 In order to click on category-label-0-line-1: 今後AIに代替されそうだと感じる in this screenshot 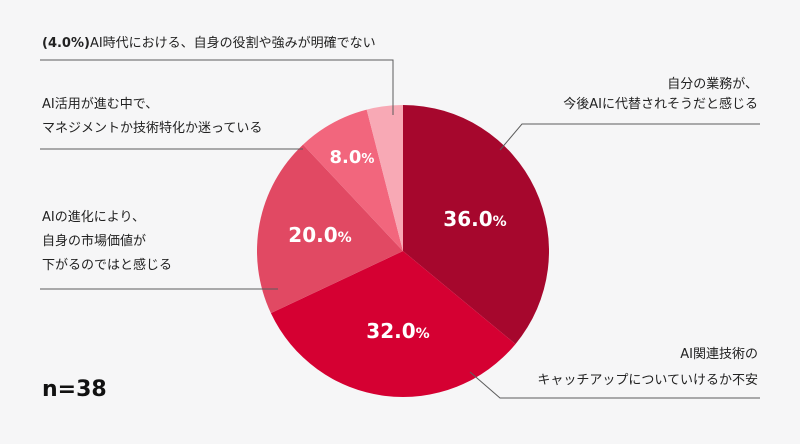, I will do `click(660, 104)`.